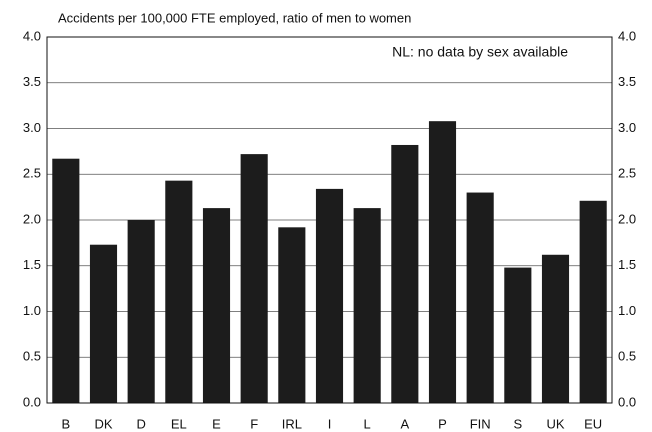  What do you see at coordinates (555, 423) in the screenshot?
I see `x-tick-label: UK` at bounding box center [555, 423].